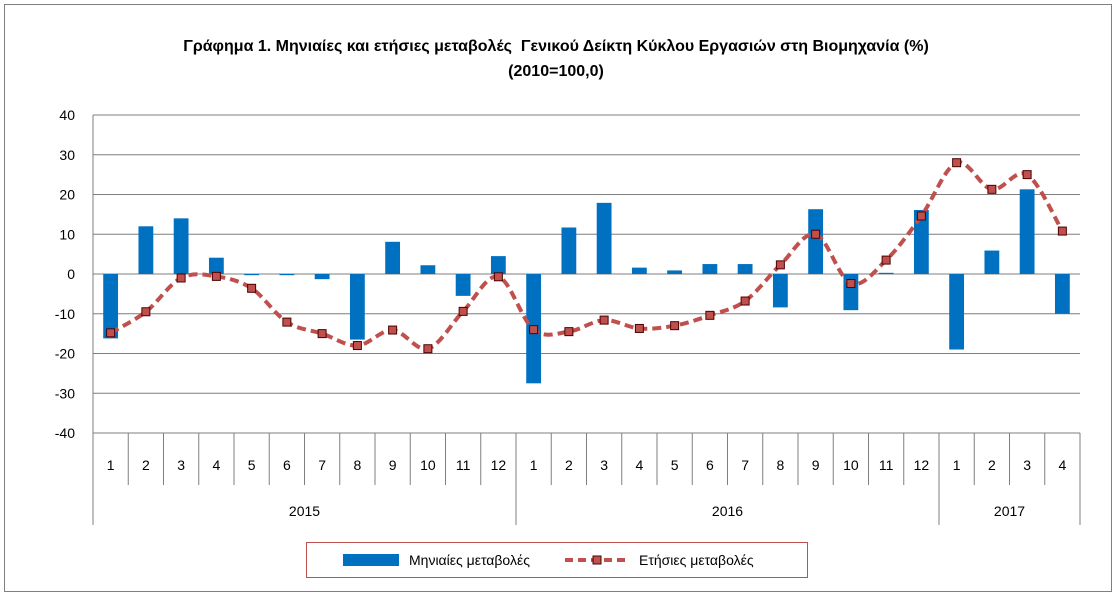 The width and height of the screenshot is (1118, 600). I want to click on year-label: 2017, so click(1009, 511).